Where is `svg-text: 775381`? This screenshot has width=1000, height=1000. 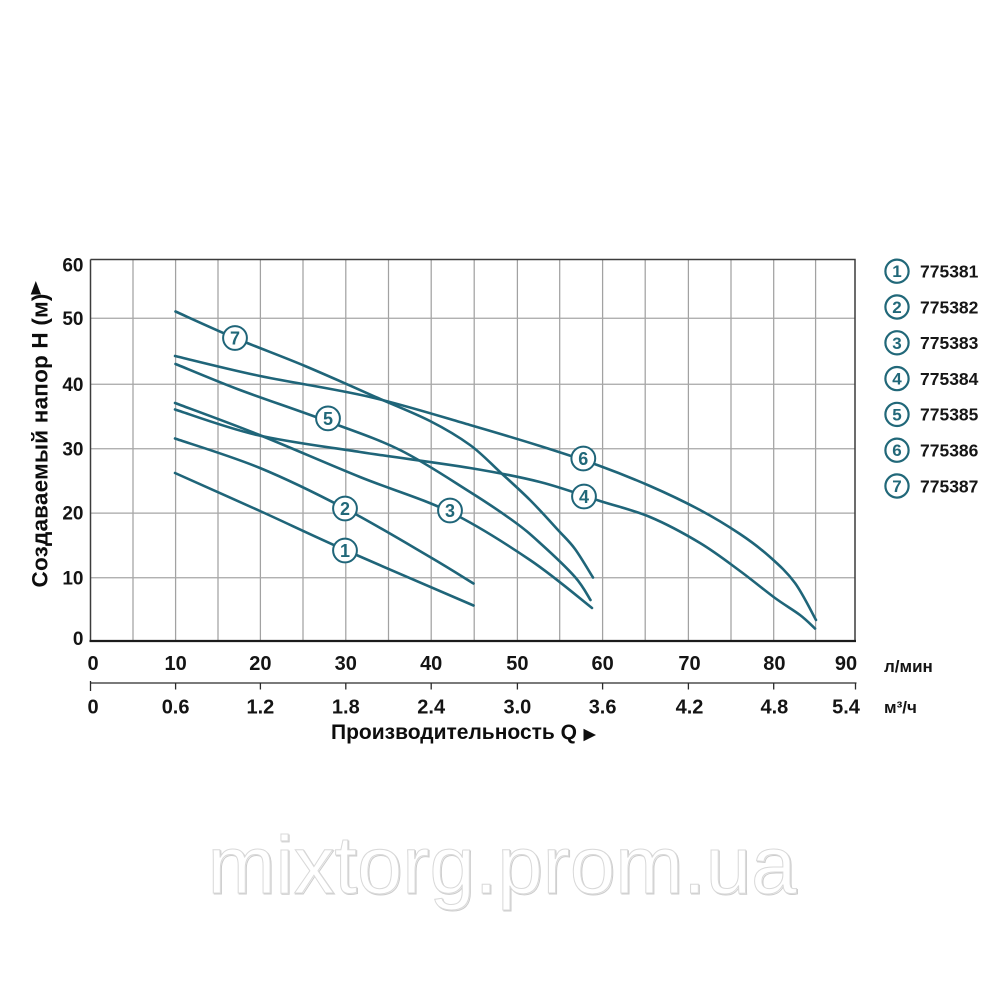
svg-text: 775381 is located at coordinates (949, 272).